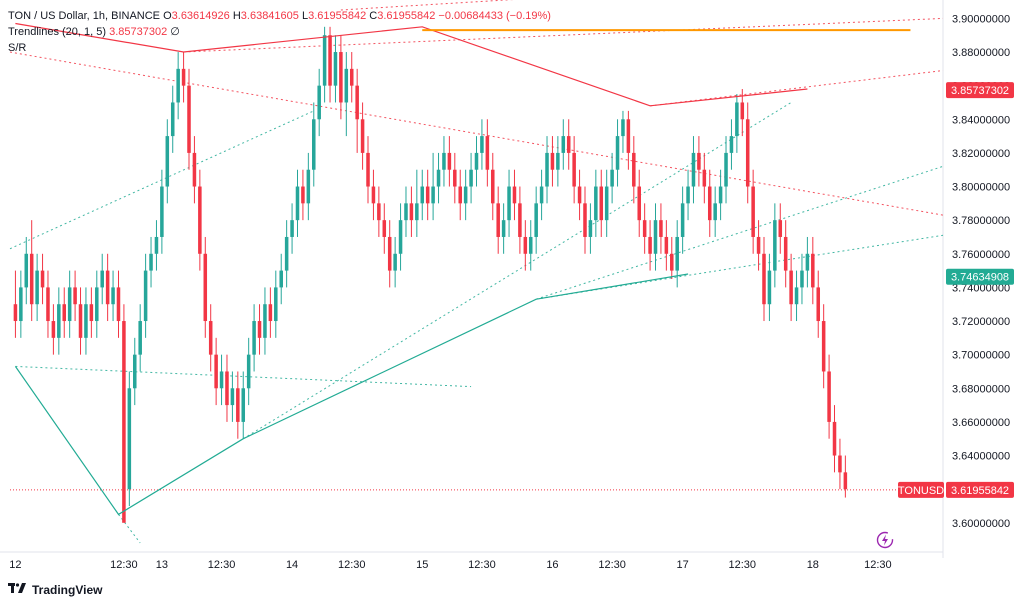 This screenshot has height=607, width=1024. I want to click on x-tick-label: 16, so click(552, 565).